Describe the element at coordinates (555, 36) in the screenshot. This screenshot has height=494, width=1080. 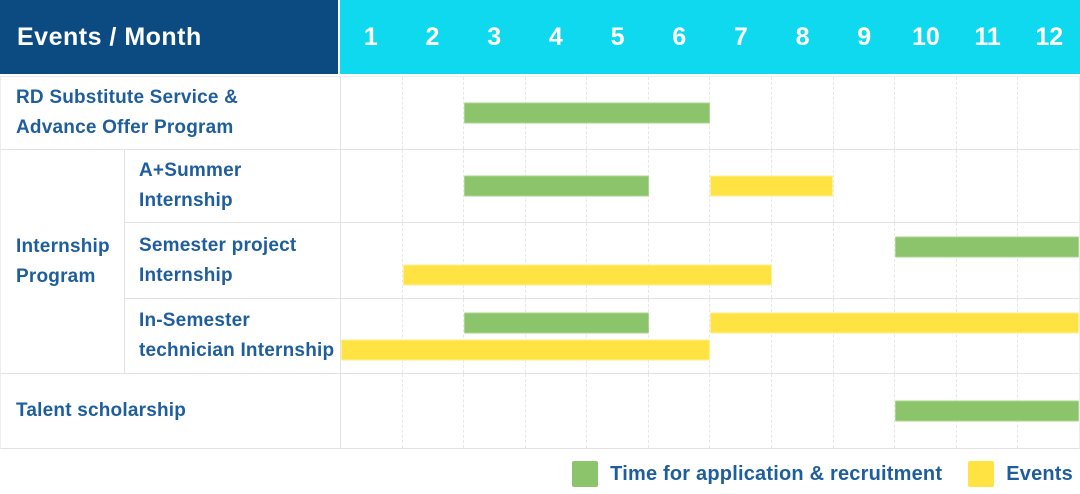
I see `month-header-cell: 4` at that location.